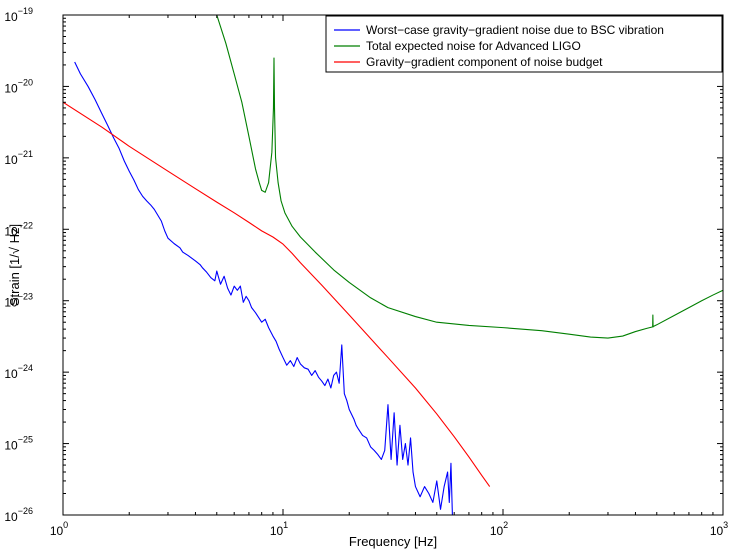  I want to click on y-axis-label: Strain [1/√ Hz], so click(14, 265).